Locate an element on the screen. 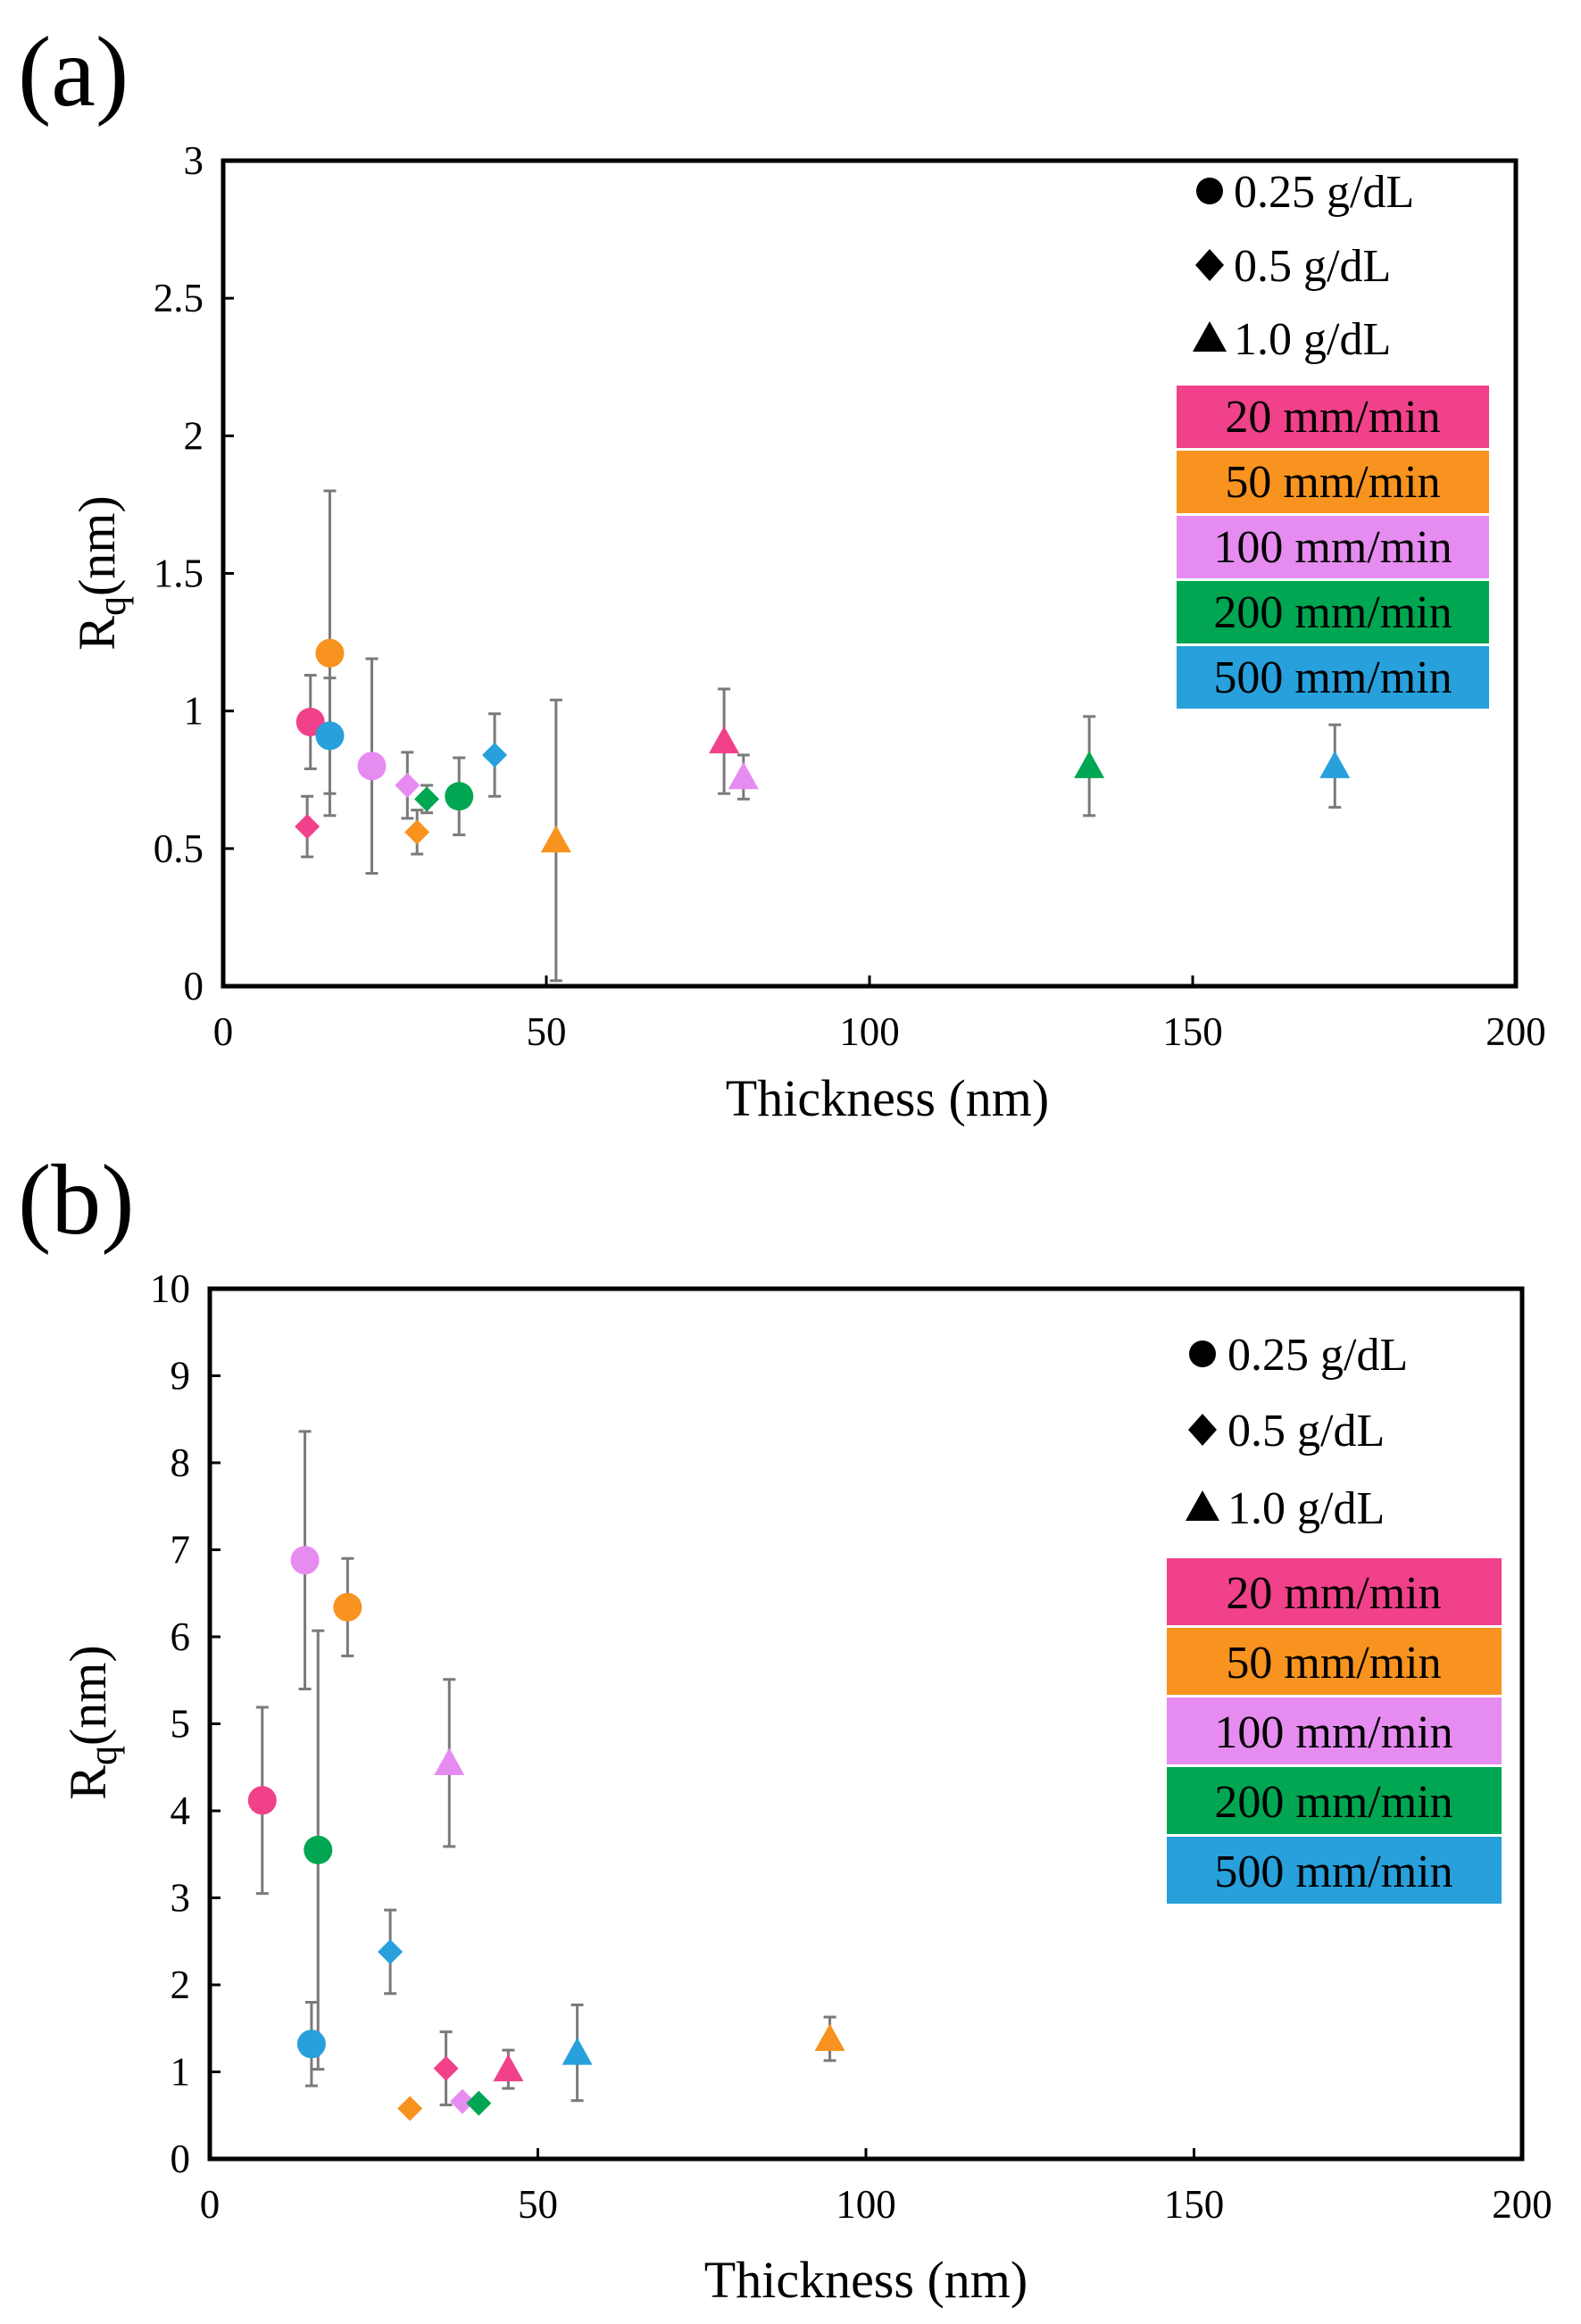 Image resolution: width=1581 pixels, height=2324 pixels. y-tick-label-a-1: 0.5 is located at coordinates (179, 848).